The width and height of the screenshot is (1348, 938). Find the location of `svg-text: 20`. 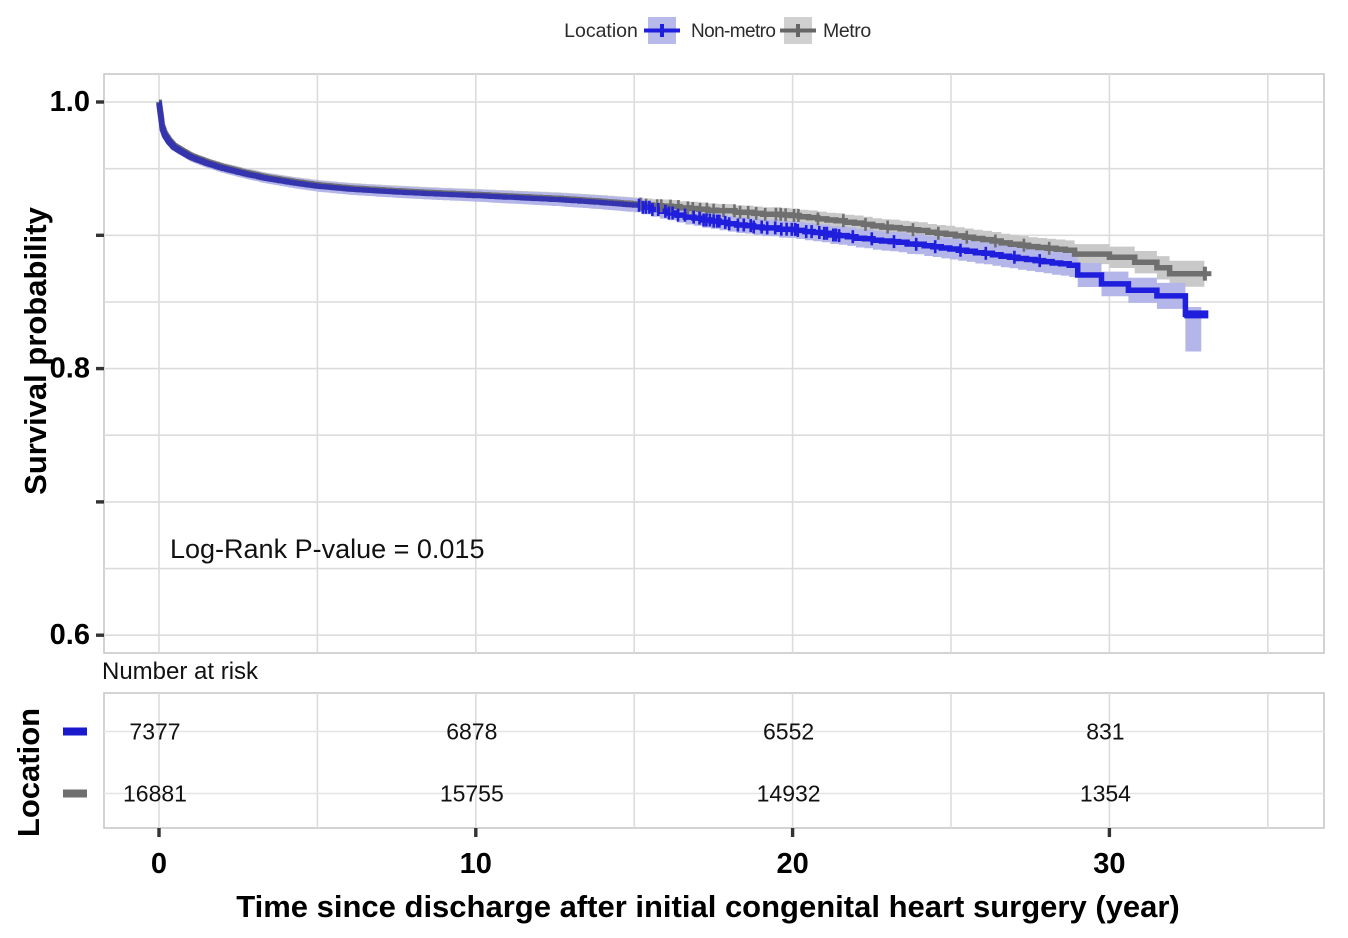

svg-text: 20 is located at coordinates (792, 864).